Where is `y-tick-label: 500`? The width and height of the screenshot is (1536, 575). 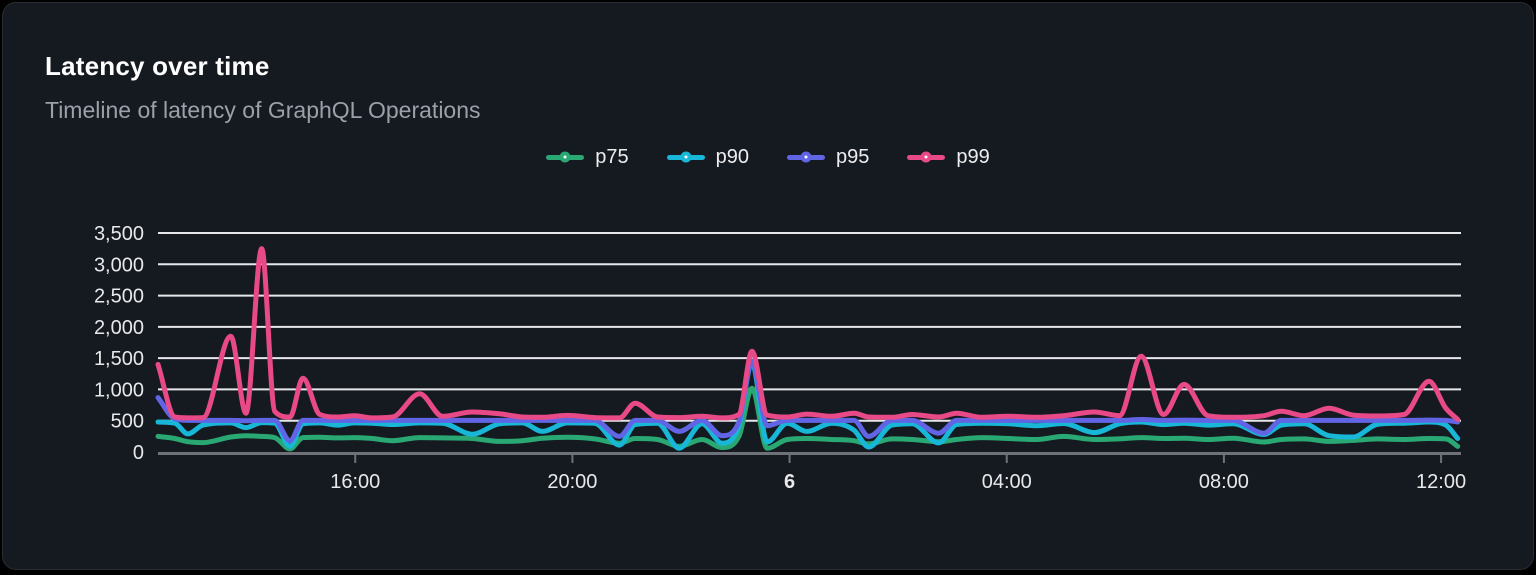
y-tick-label: 500 is located at coordinates (127, 422).